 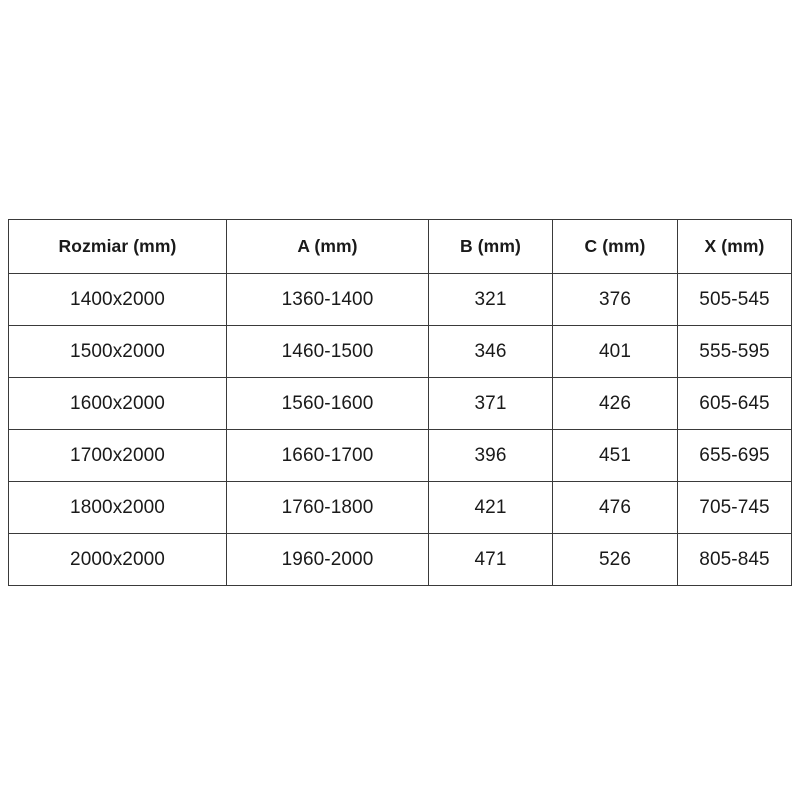 What do you see at coordinates (734, 455) in the screenshot?
I see `cell-x: 655-695` at bounding box center [734, 455].